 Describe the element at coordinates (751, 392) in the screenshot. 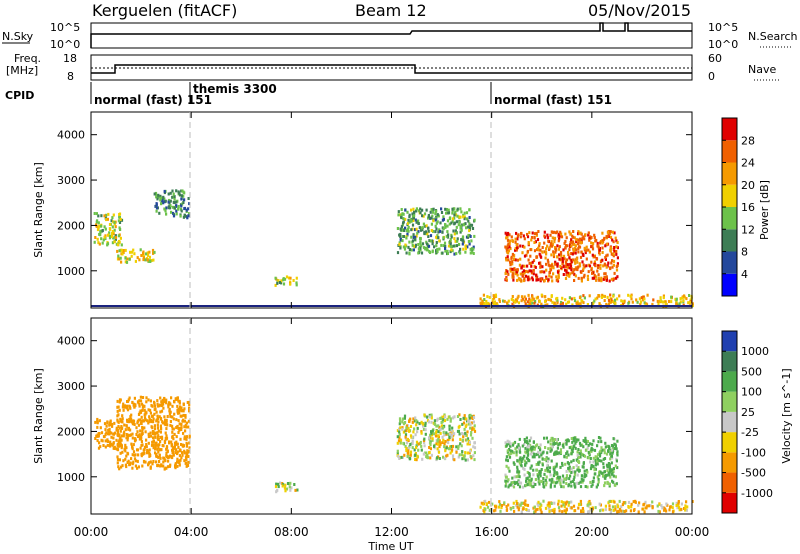

I see `velocity-colorbar-tick-label: 100` at that location.